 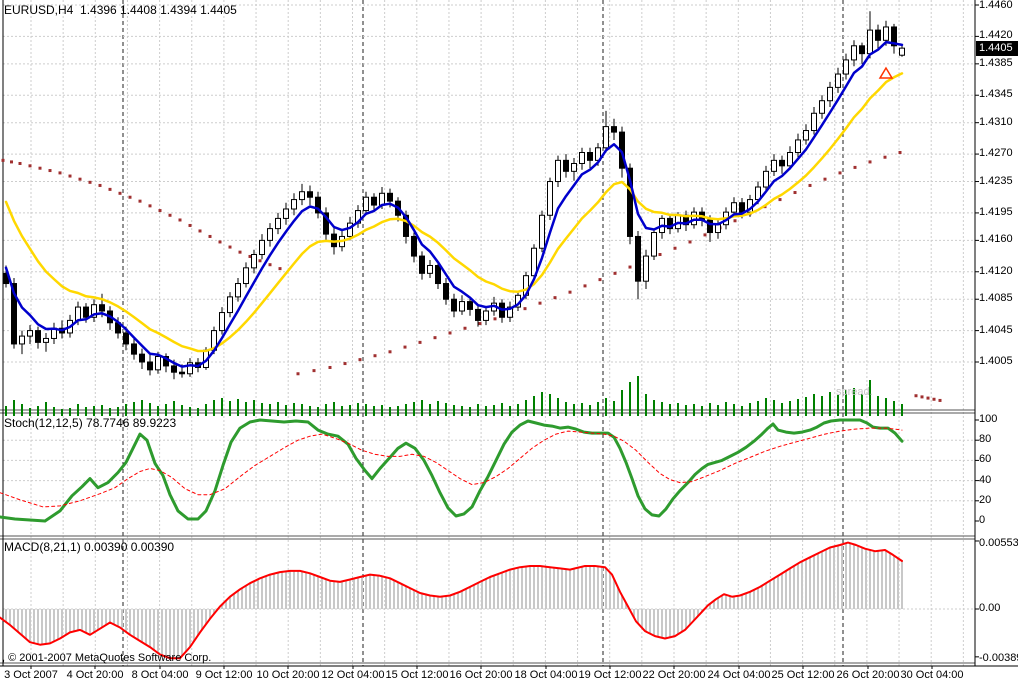 I want to click on price-axis-label: 1.4385, so click(x=996, y=62).